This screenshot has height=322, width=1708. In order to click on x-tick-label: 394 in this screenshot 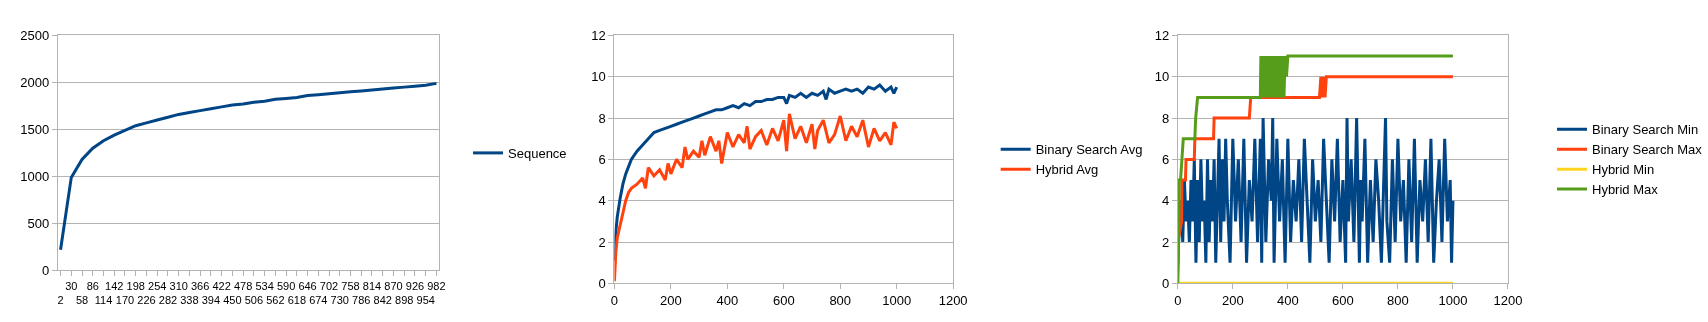, I will do `click(211, 299)`.